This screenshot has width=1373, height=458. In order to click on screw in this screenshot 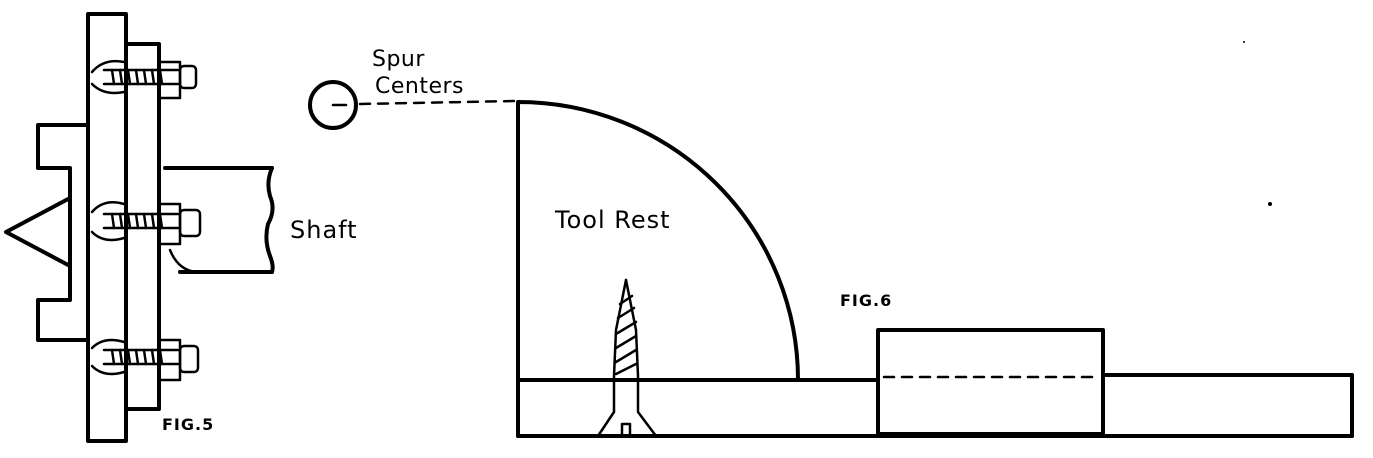, I will do `click(627, 358)`.